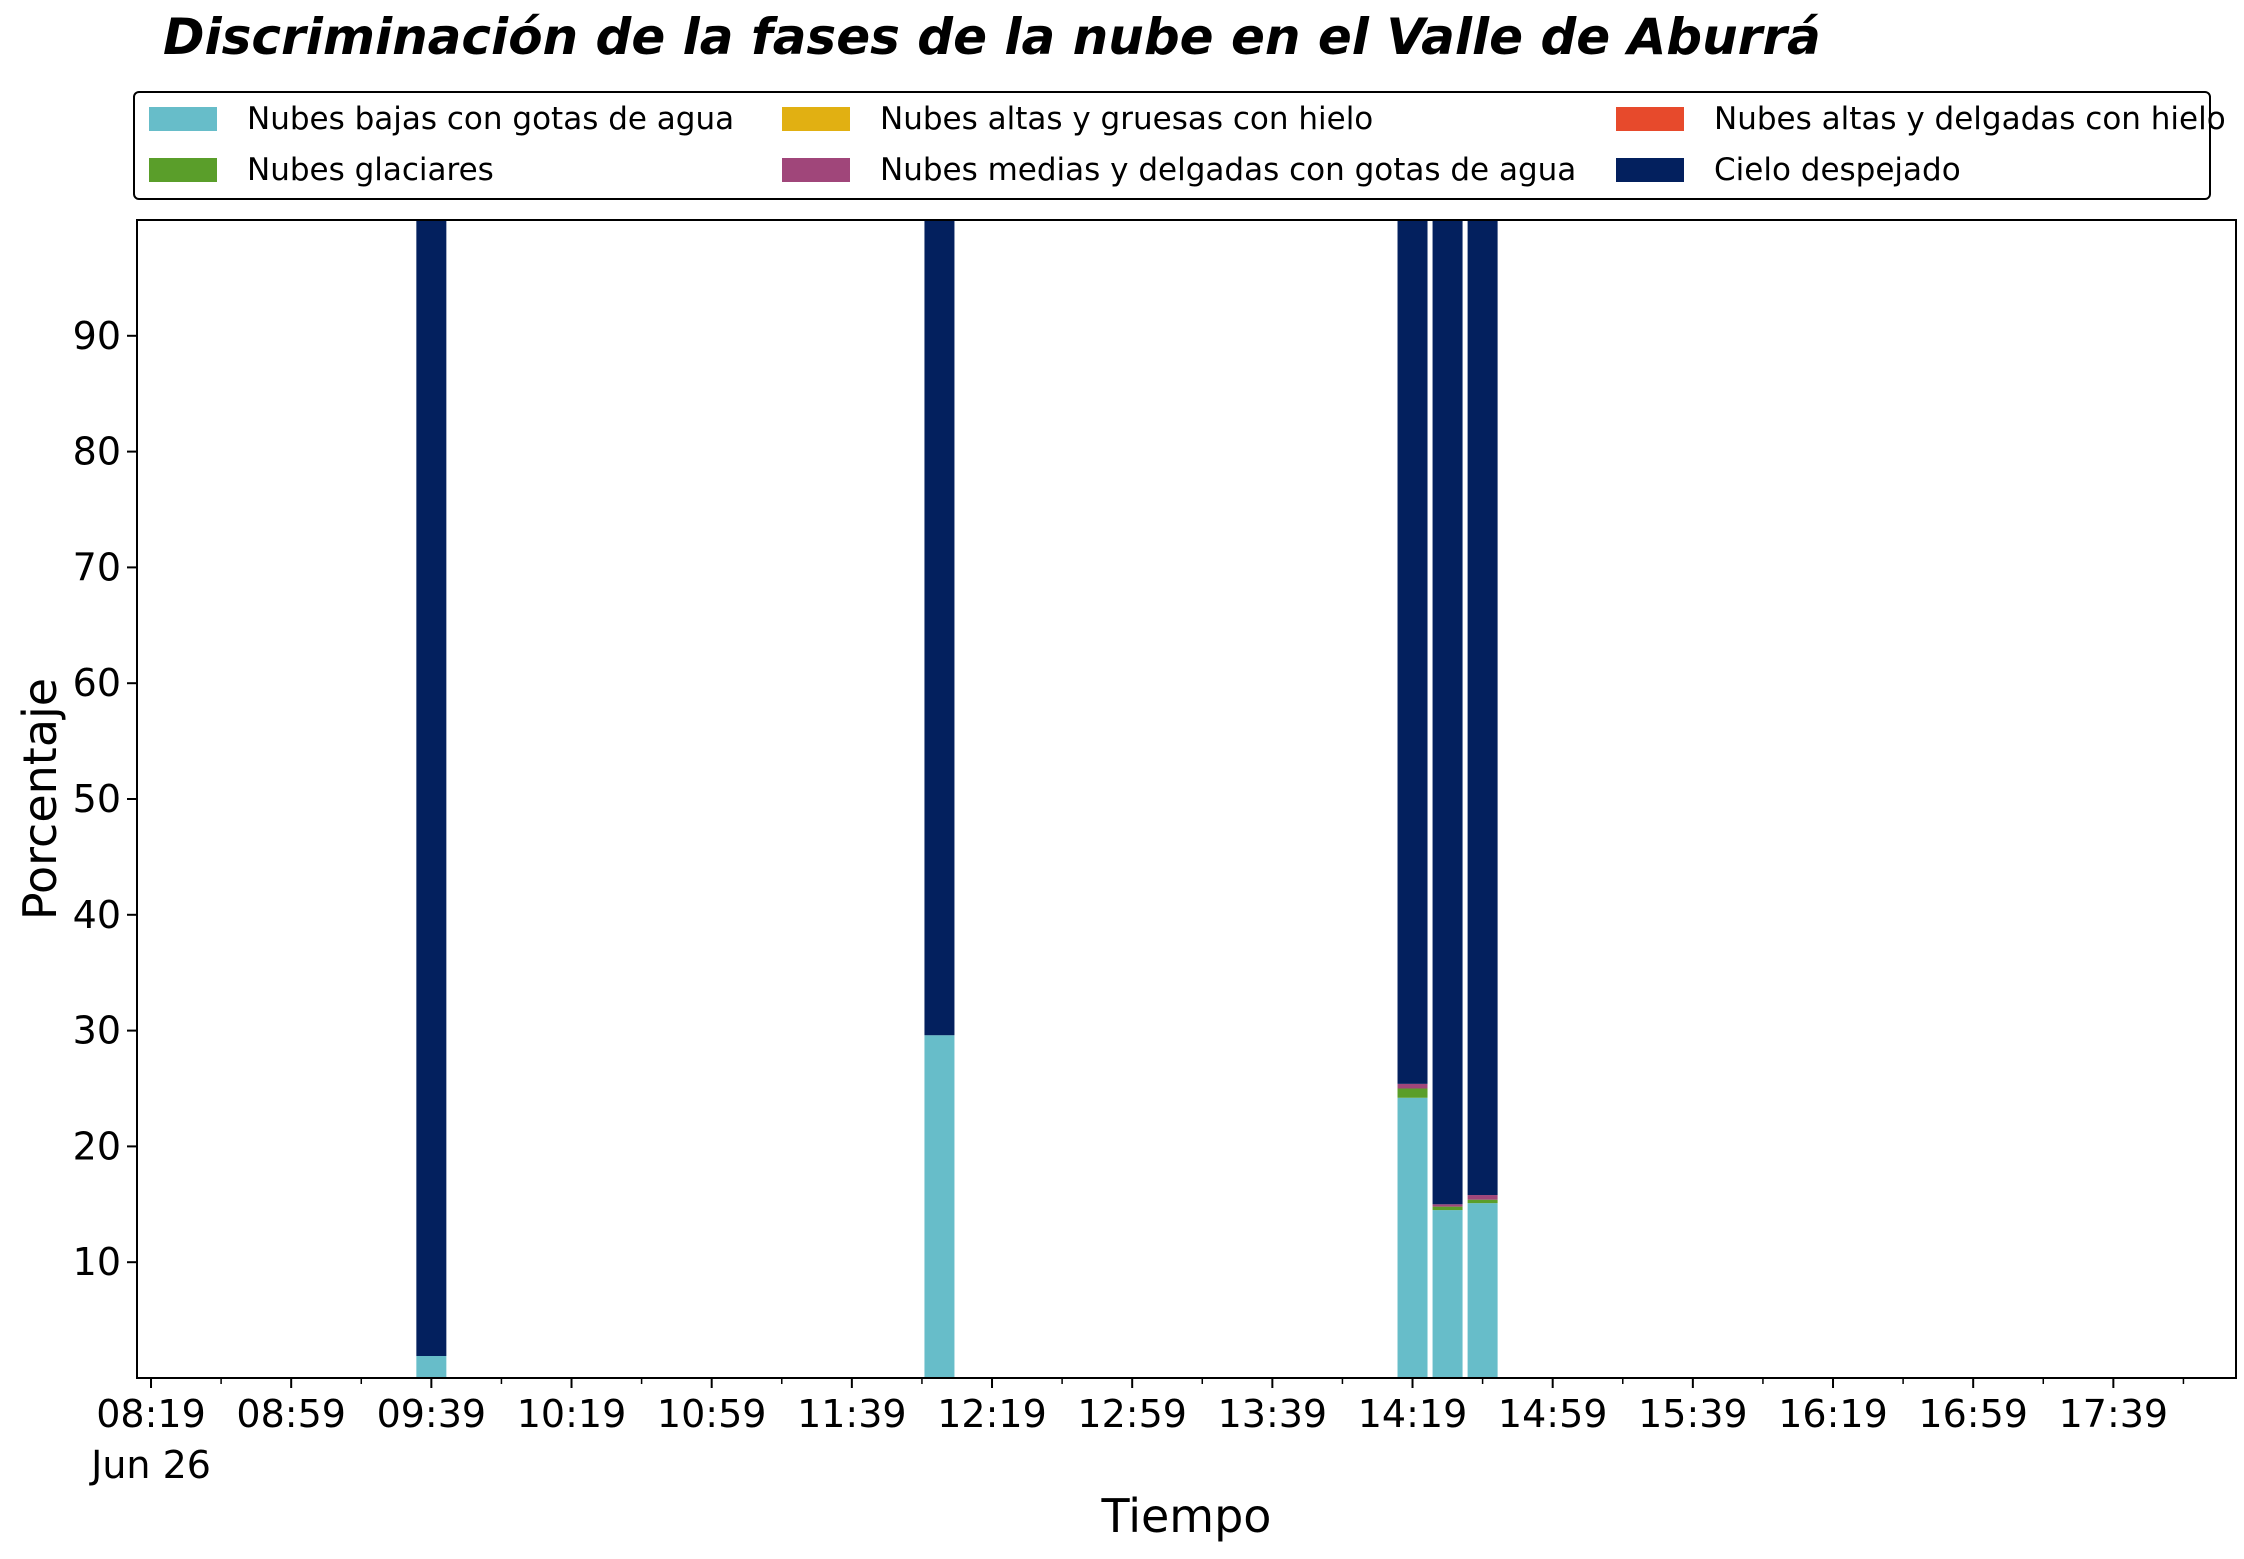 The height and width of the screenshot is (1559, 2244). What do you see at coordinates (1132, 1414) in the screenshot?
I see `x-tick-label: 12:59` at bounding box center [1132, 1414].